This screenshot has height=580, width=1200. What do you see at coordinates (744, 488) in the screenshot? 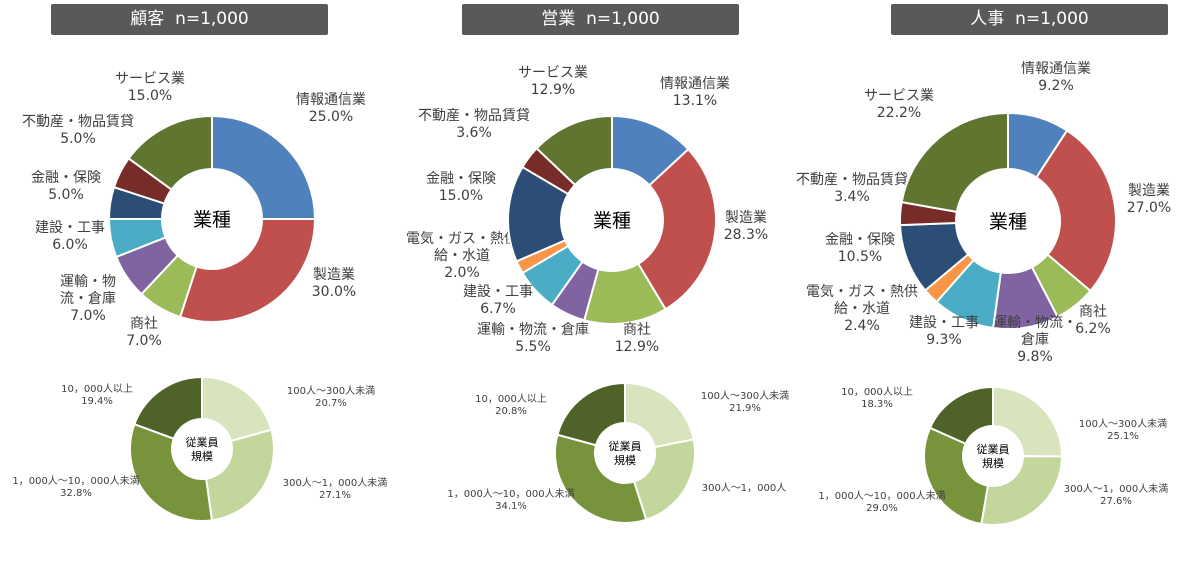
I see `slice-label: 300人～1，000人` at bounding box center [744, 488].